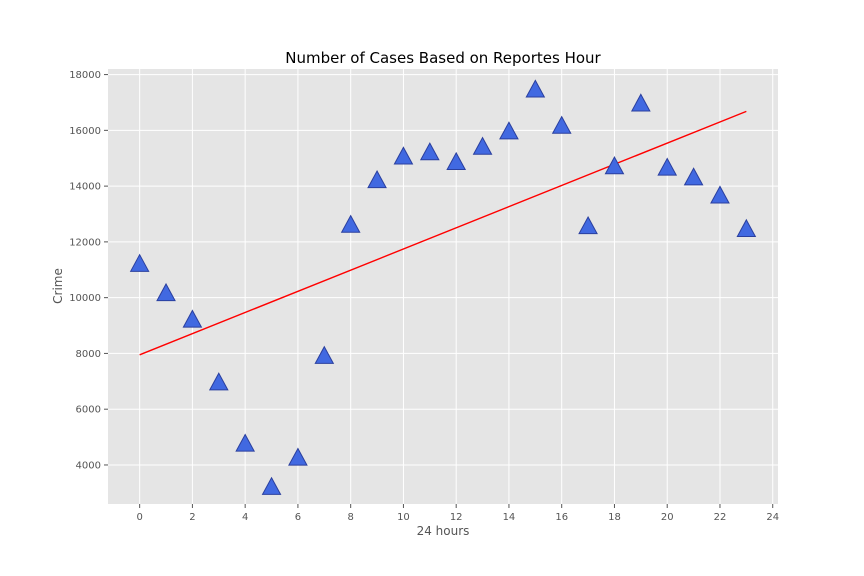 The height and width of the screenshot is (576, 864). I want to click on x-tick-label: 24, so click(772, 517).